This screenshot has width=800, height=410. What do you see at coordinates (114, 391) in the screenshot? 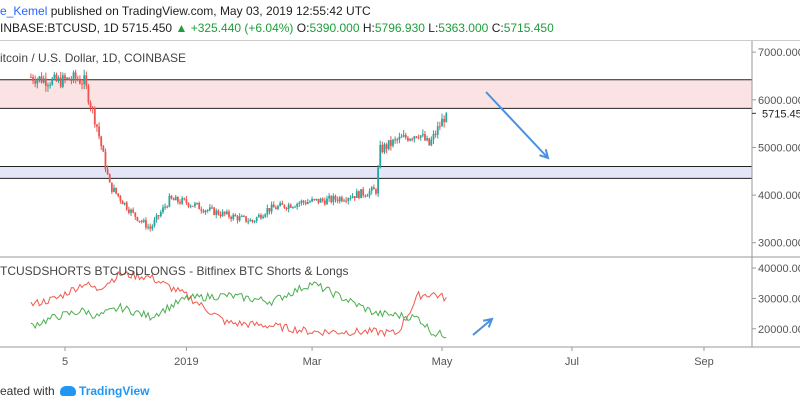
I see `tradingview-brand: TradingView` at bounding box center [114, 391].